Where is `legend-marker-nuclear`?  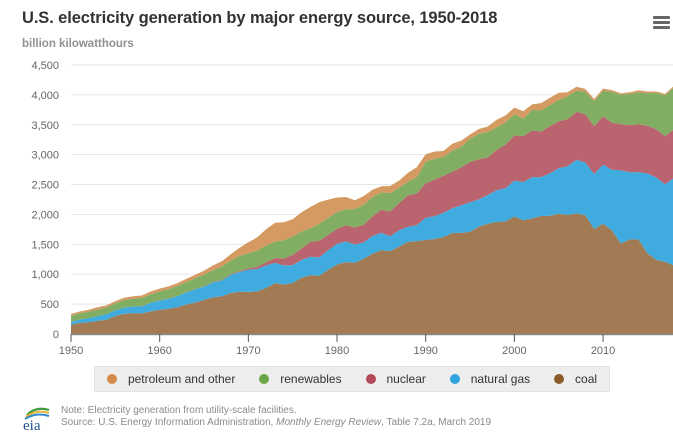
legend-marker-nuclear is located at coordinates (370, 379).